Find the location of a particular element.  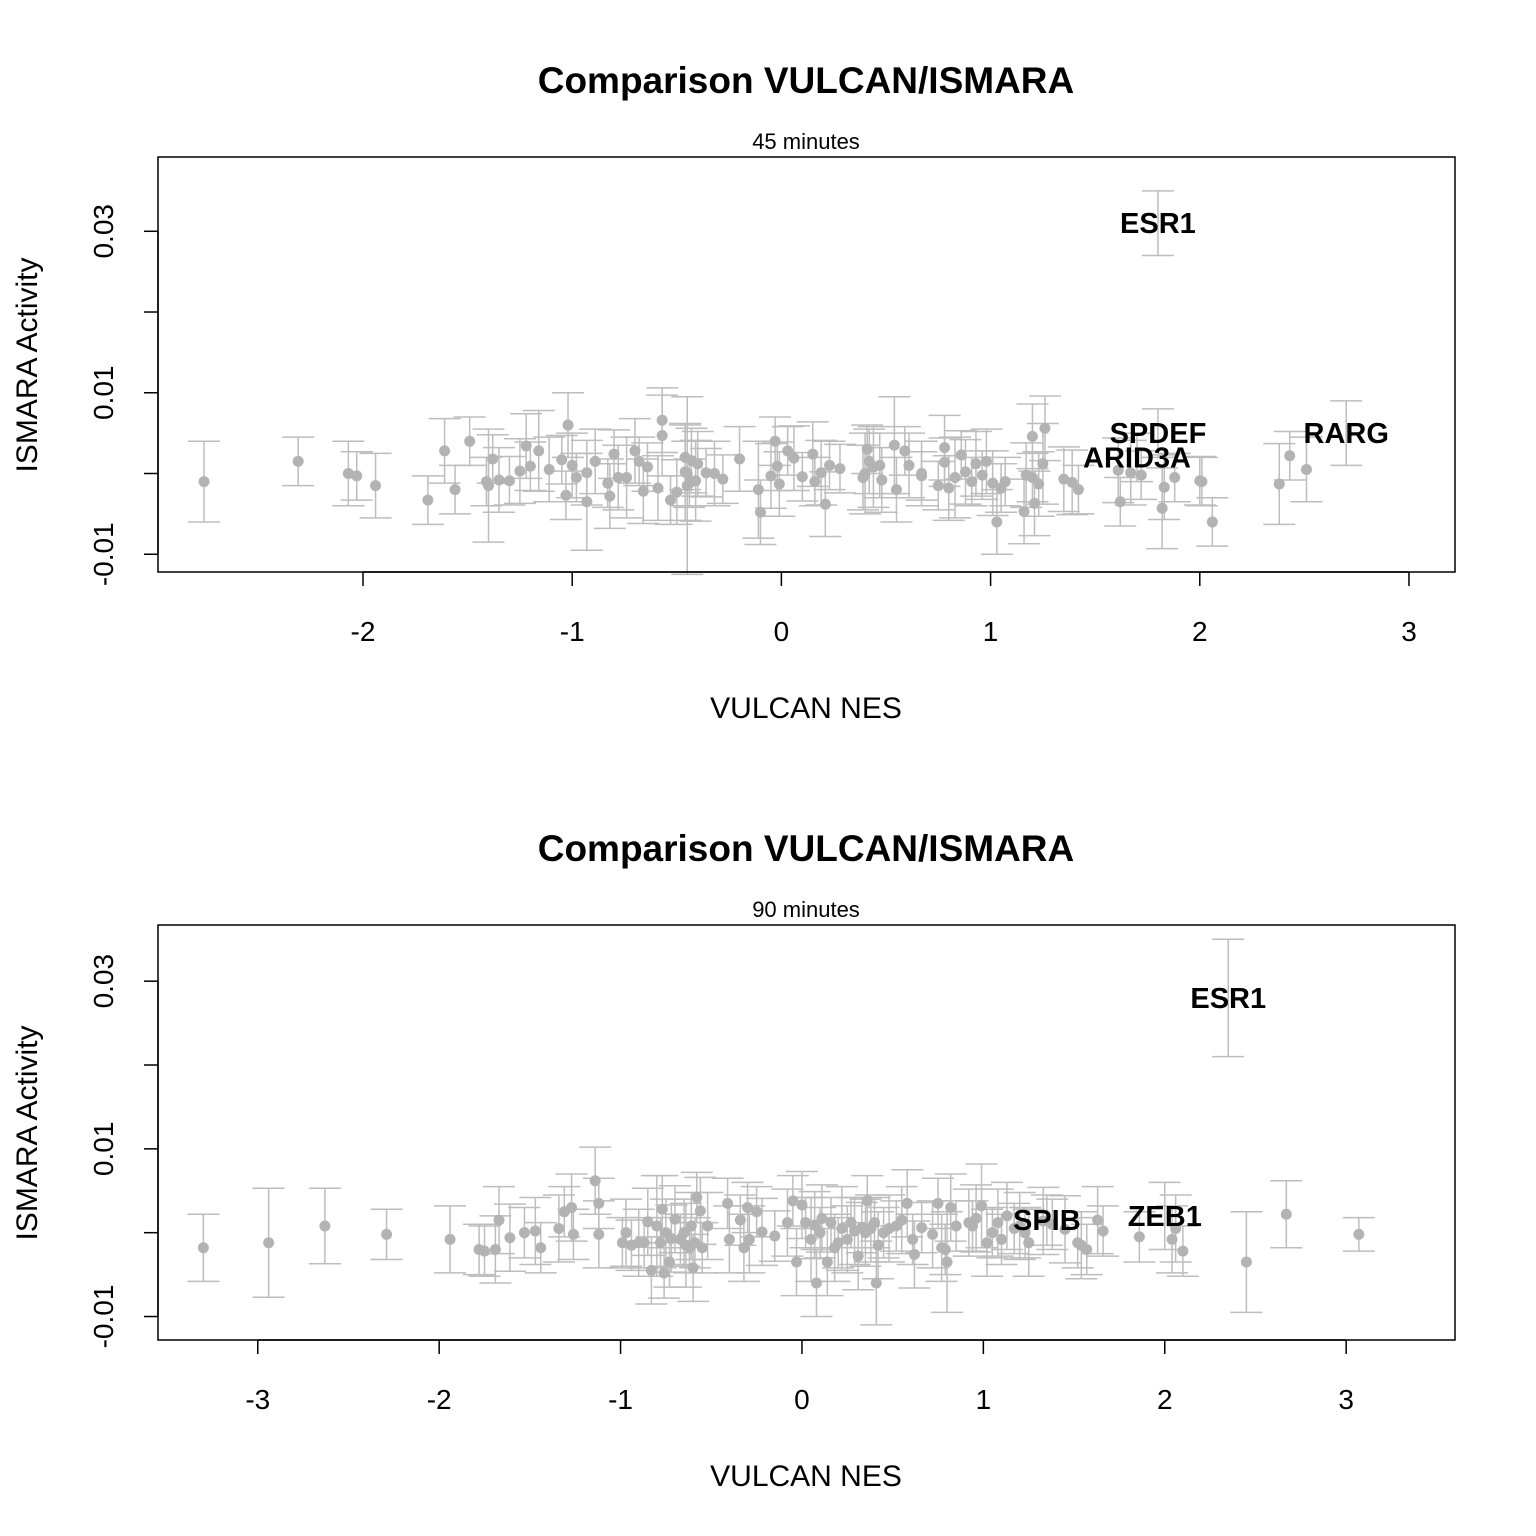

x-tick-label: -3 is located at coordinates (257, 1399).